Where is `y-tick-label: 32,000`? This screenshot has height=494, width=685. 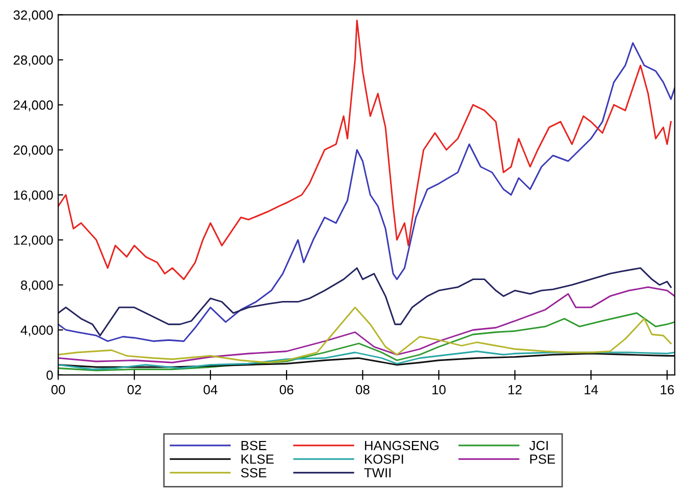 y-tick-label: 32,000 is located at coordinates (33, 16).